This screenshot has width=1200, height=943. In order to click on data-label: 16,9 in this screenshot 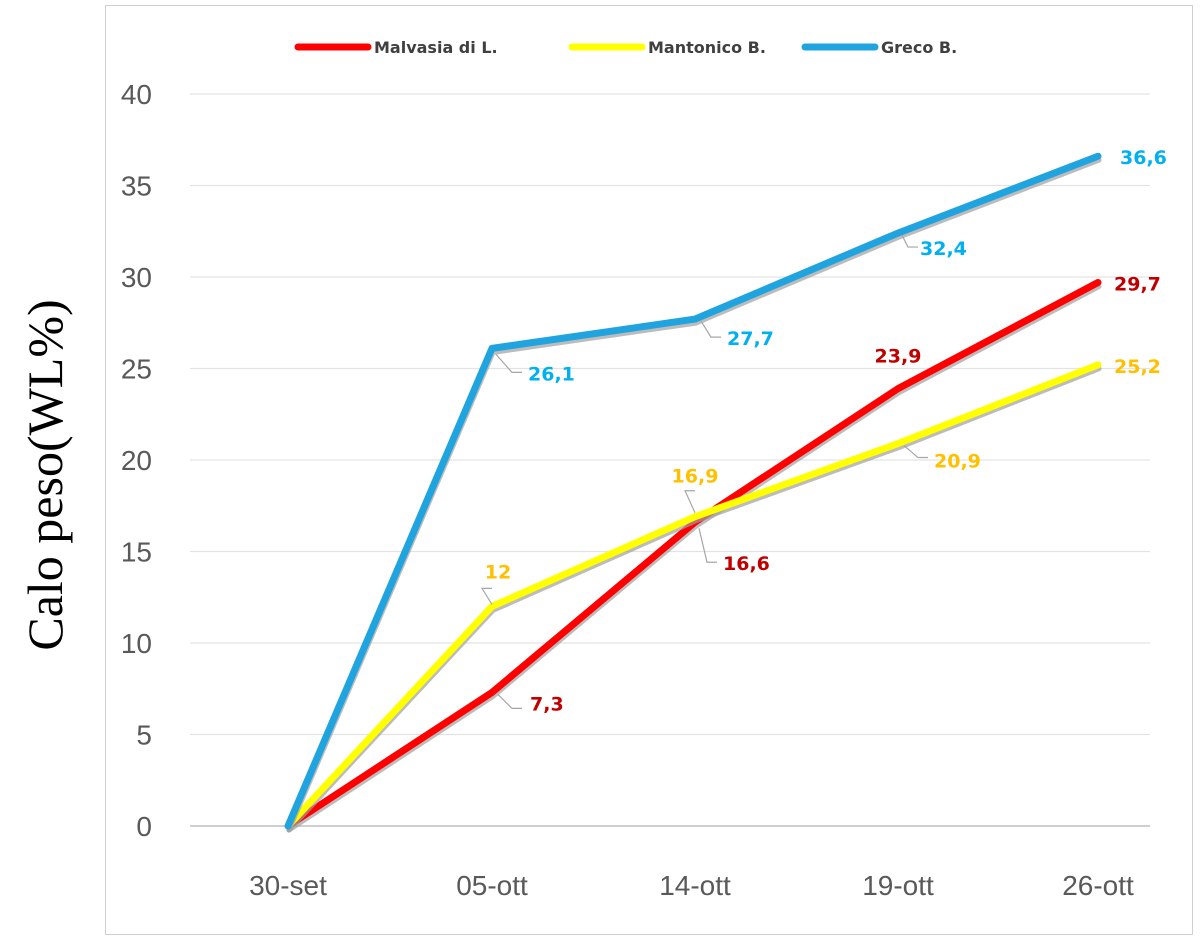, I will do `click(695, 477)`.